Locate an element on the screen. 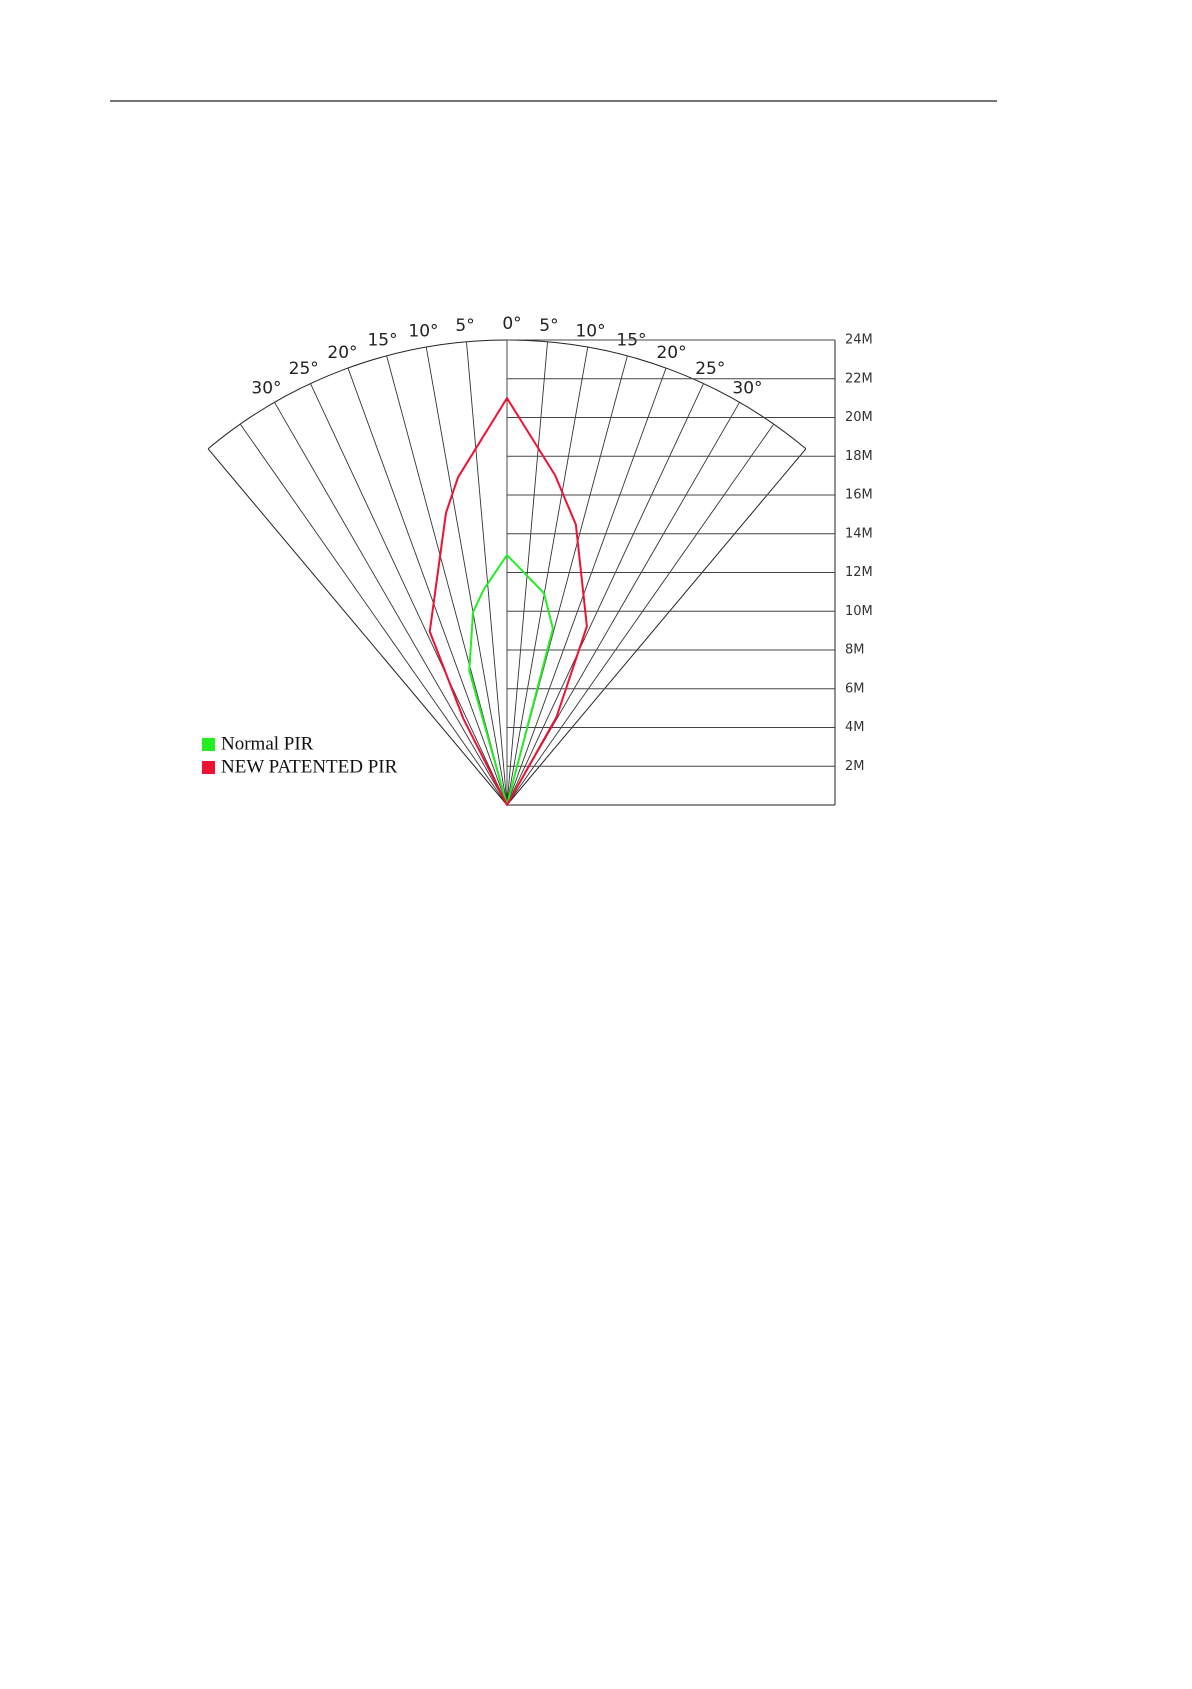  y-tick-label: 14M is located at coordinates (859, 533).